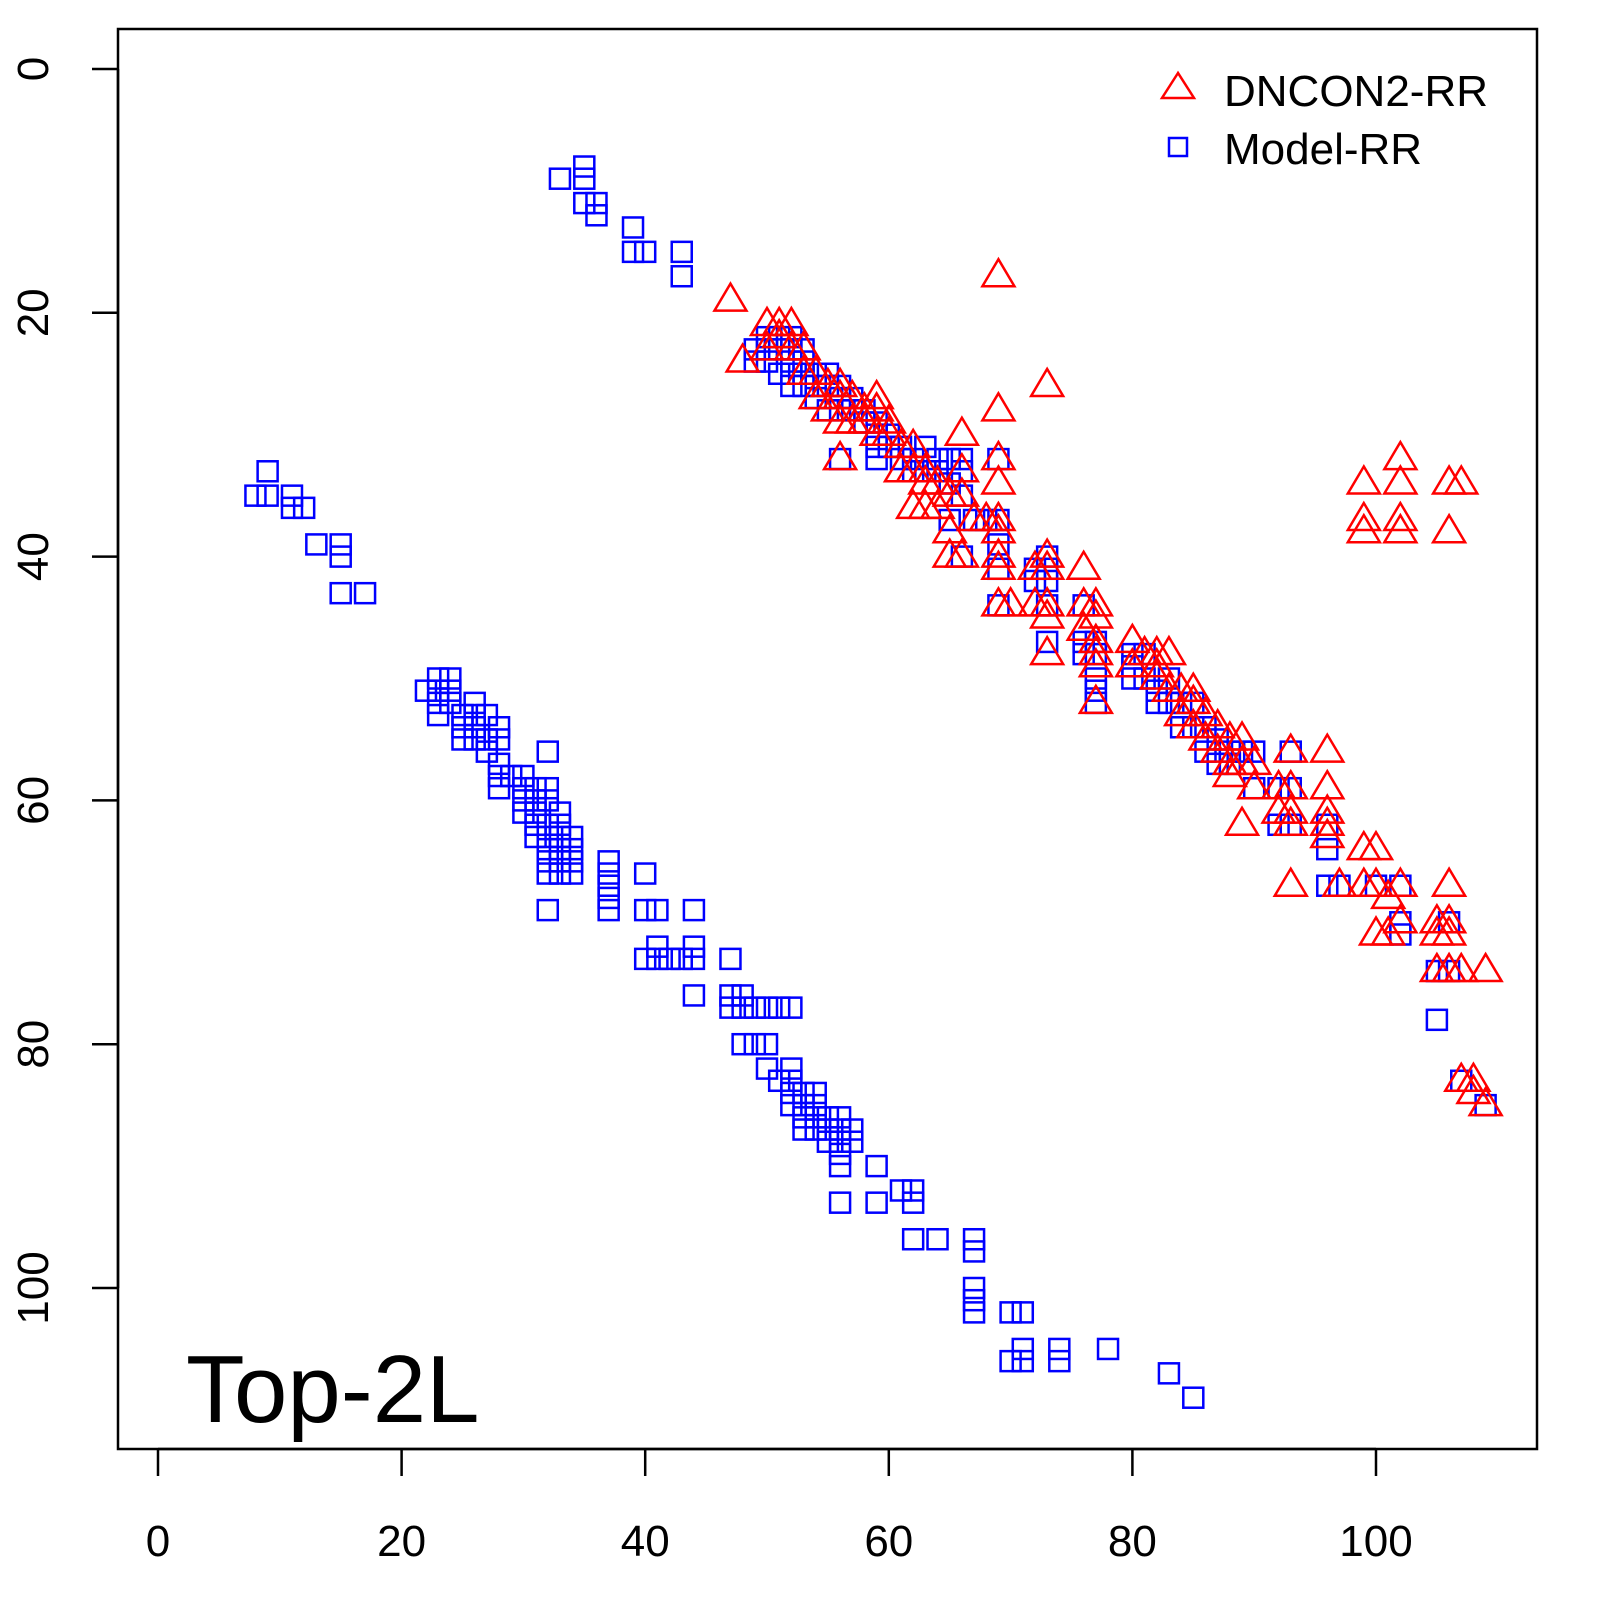 The height and width of the screenshot is (1600, 1600). What do you see at coordinates (1178, 147) in the screenshot?
I see `legend-square-icon` at bounding box center [1178, 147].